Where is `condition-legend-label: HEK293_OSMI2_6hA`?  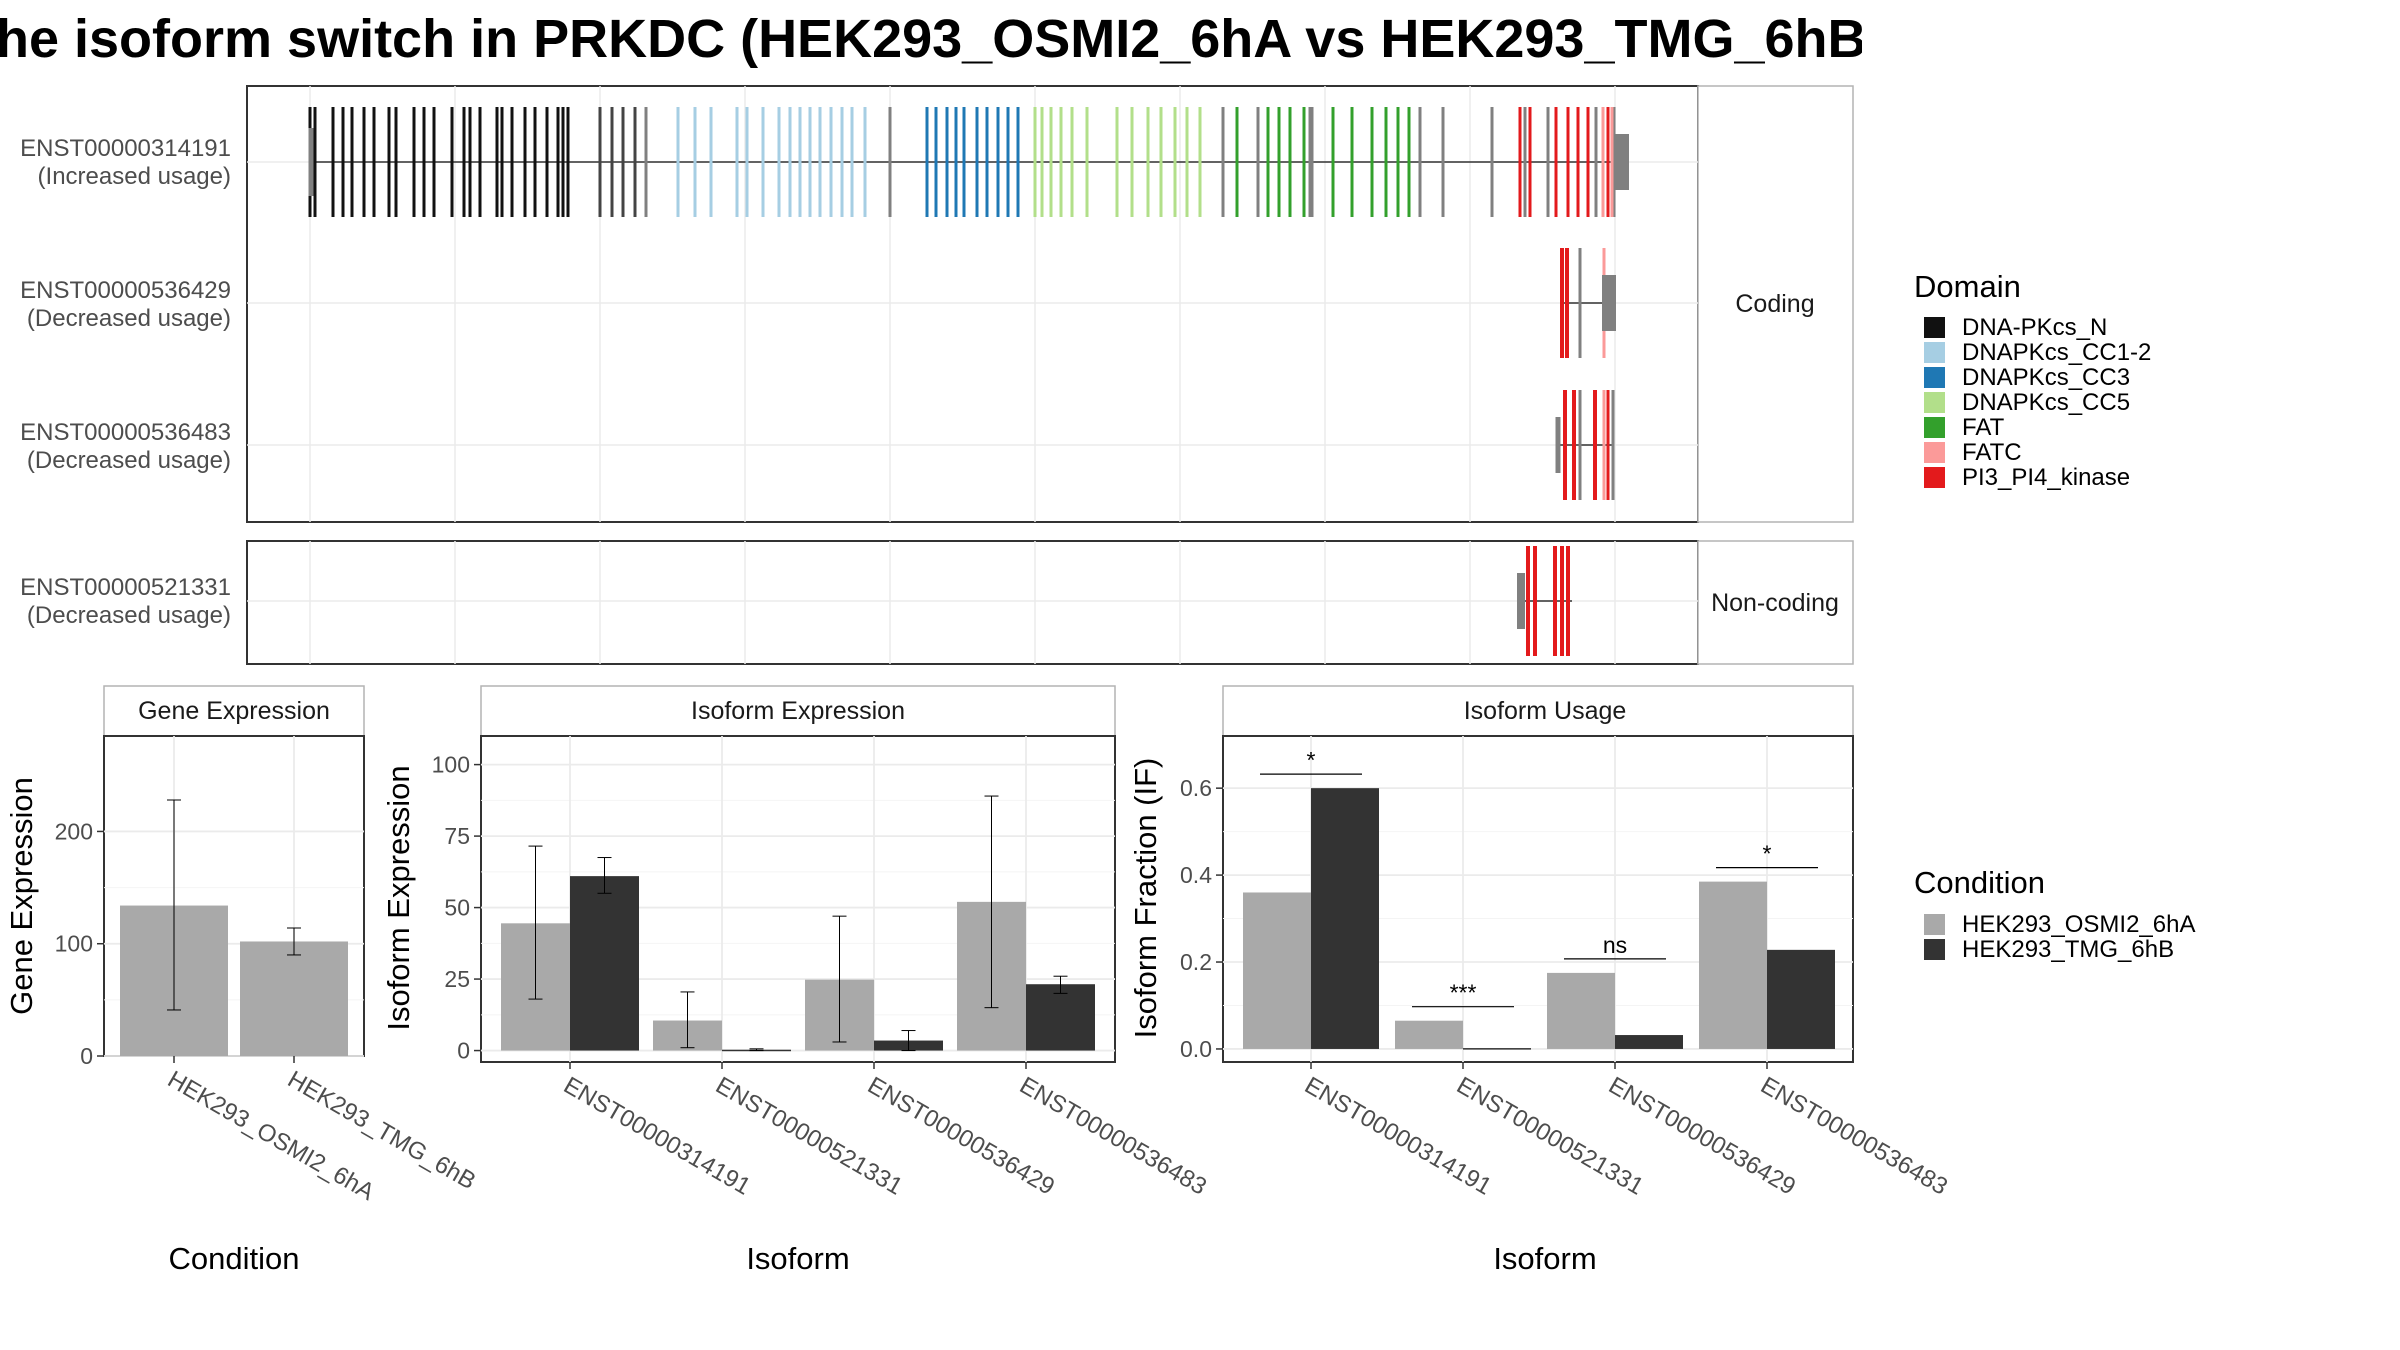
condition-legend-label: HEK293_OSMI2_6hA is located at coordinates (2078, 924).